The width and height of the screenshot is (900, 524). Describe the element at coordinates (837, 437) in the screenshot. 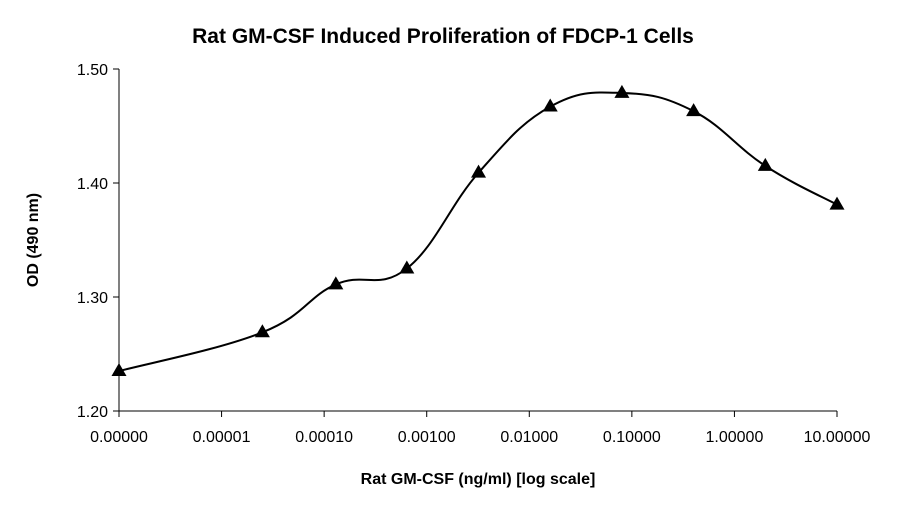

I see `x-tick-label: 10.00000` at that location.